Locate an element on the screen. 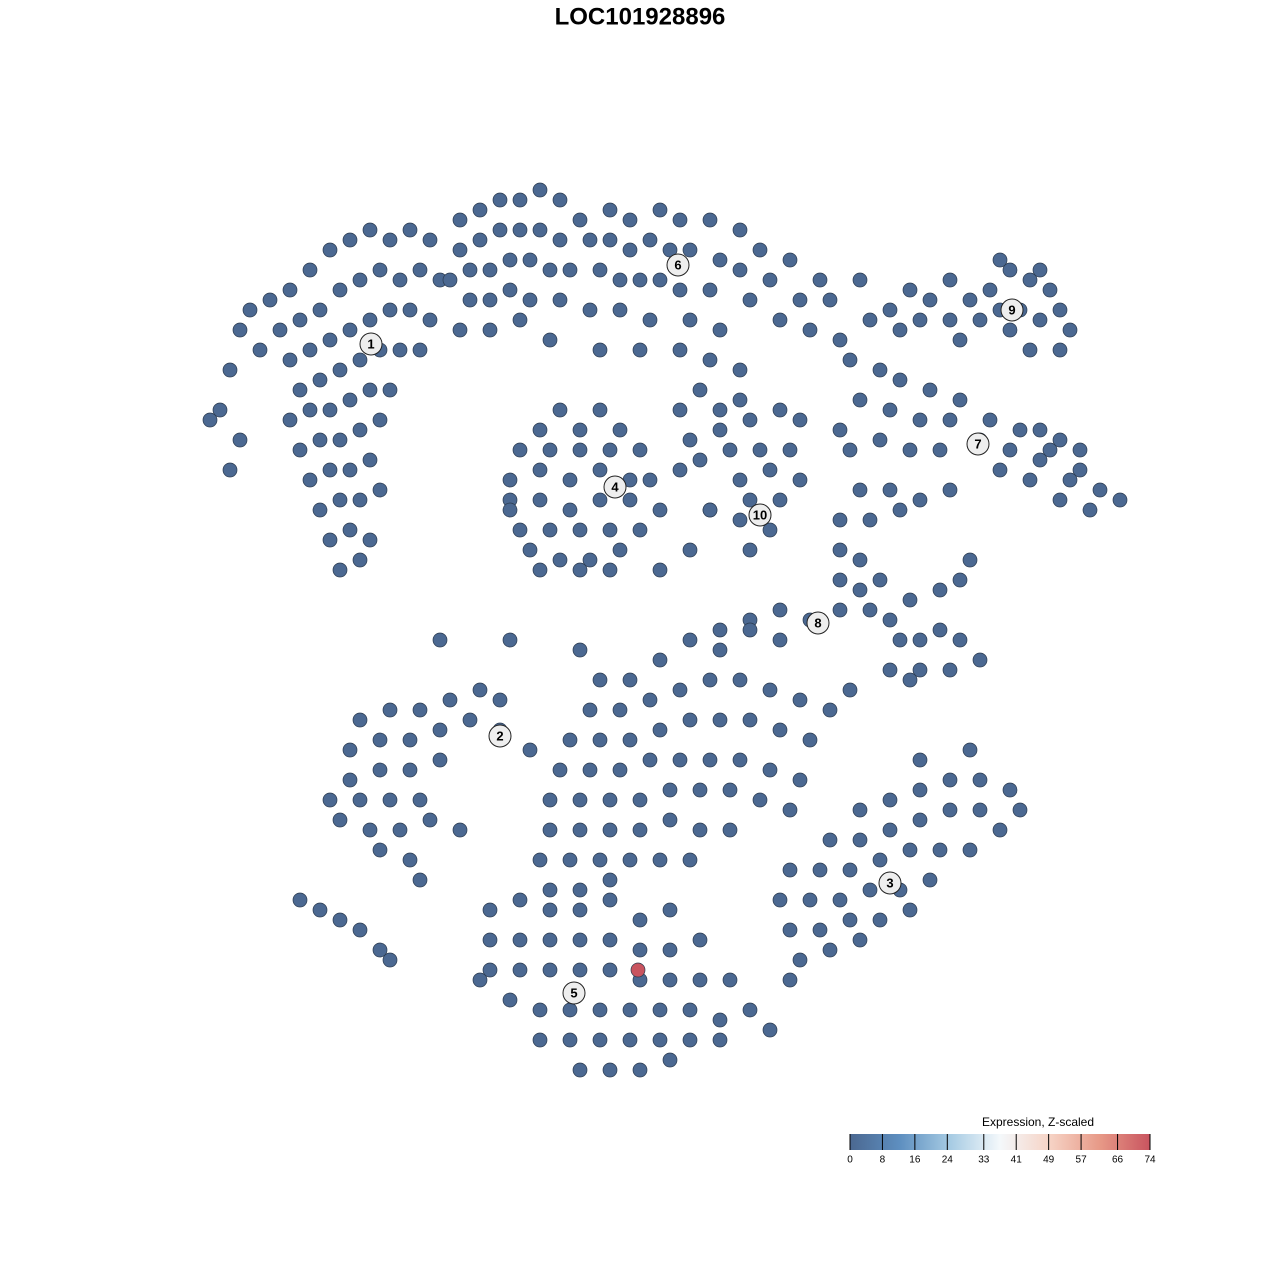 This screenshot has width=1280, height=1280. cluster-label: 4 is located at coordinates (615, 486).